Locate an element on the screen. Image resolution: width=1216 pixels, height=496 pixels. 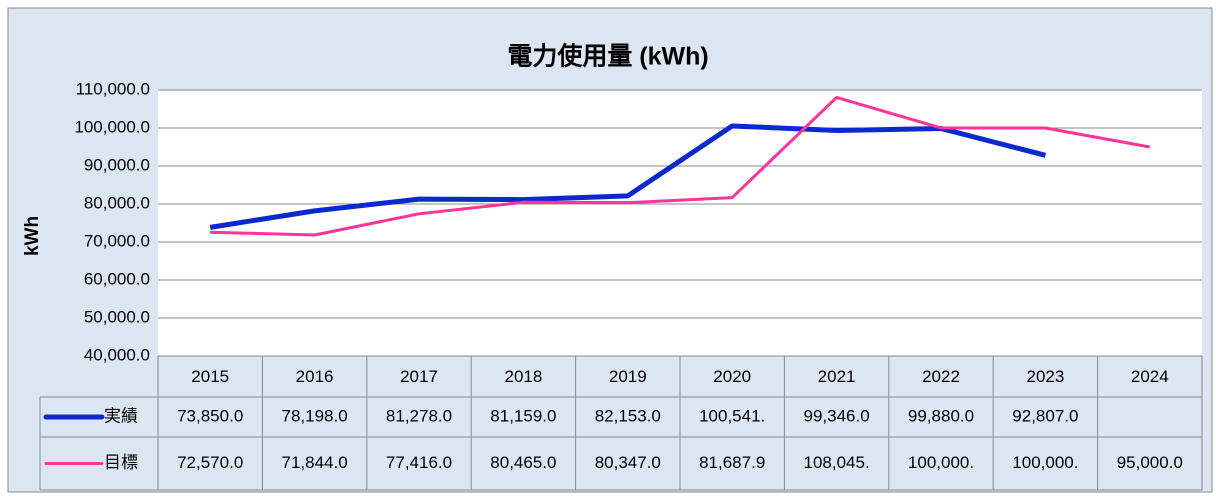
x-tick-label: 2021 is located at coordinates (837, 376).